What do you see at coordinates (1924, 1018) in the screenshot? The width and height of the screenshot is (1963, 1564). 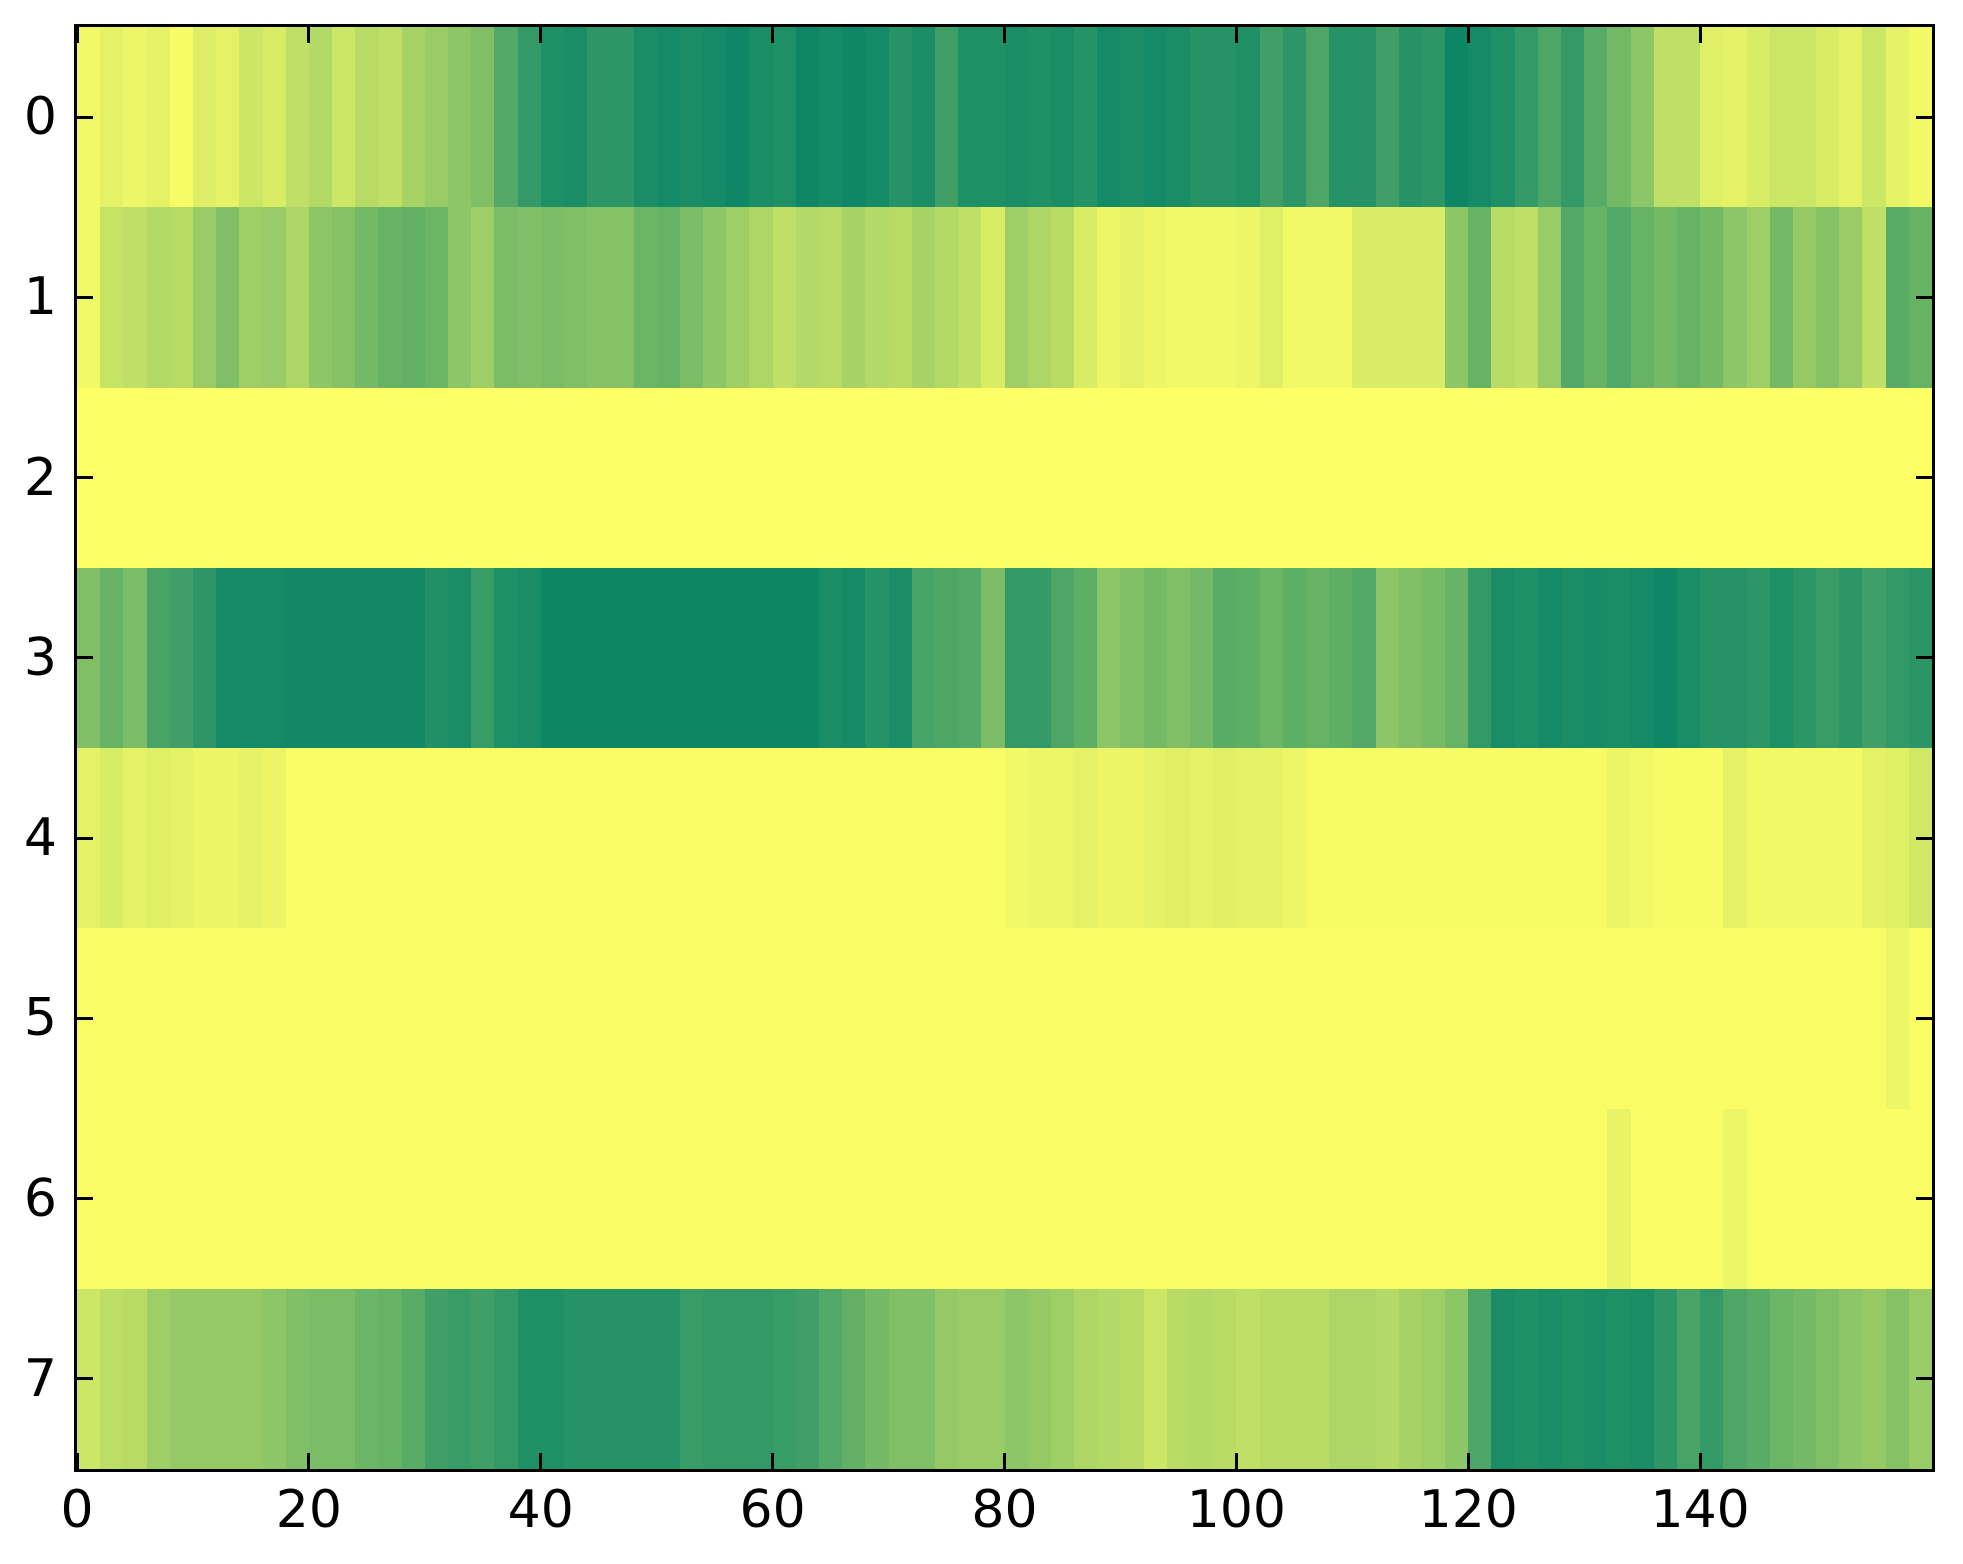 I see `y-tick-mark-right` at bounding box center [1924, 1018].